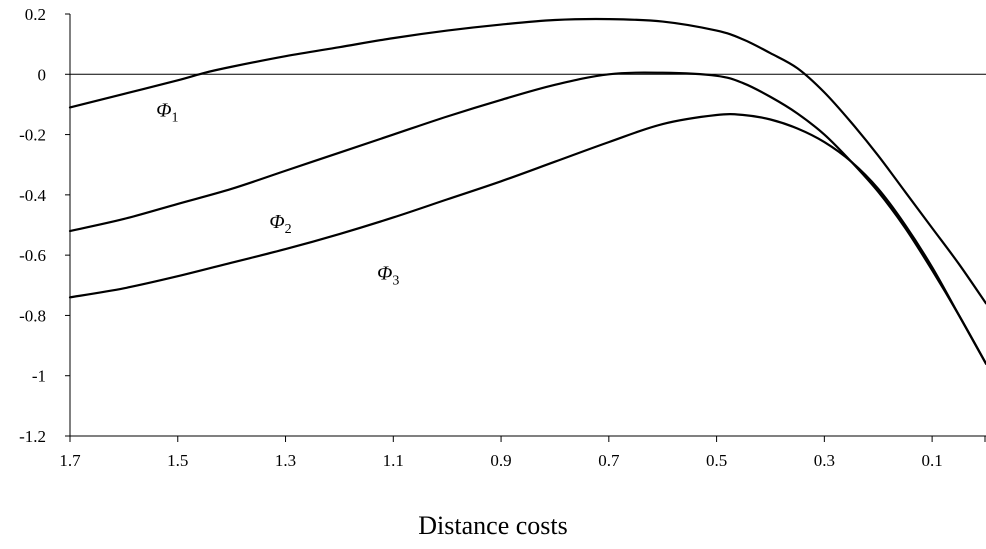  What do you see at coordinates (32, 255) in the screenshot?
I see `y-tick-label: -0.6` at bounding box center [32, 255].